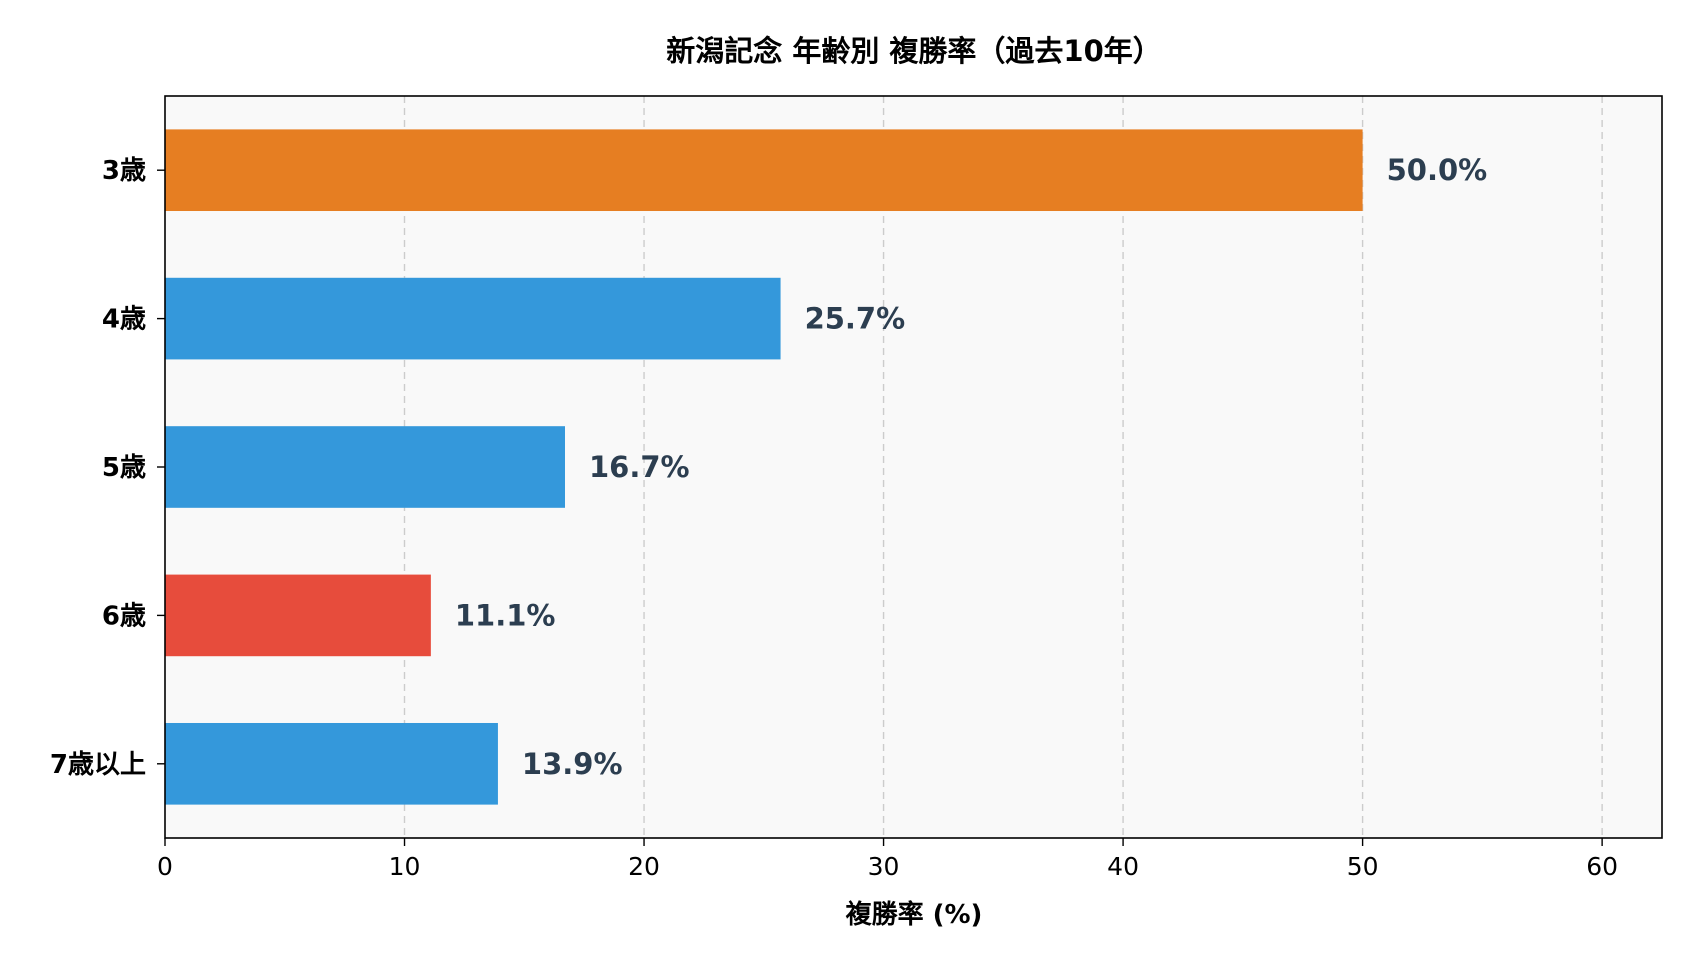 The height and width of the screenshot is (960, 1700). What do you see at coordinates (855, 319) in the screenshot?
I see `value-label: 25.7%` at bounding box center [855, 319].